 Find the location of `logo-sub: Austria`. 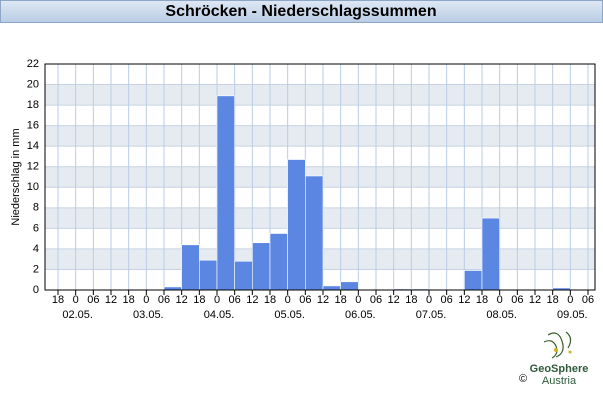

logo-sub: Austria is located at coordinates (559, 381).